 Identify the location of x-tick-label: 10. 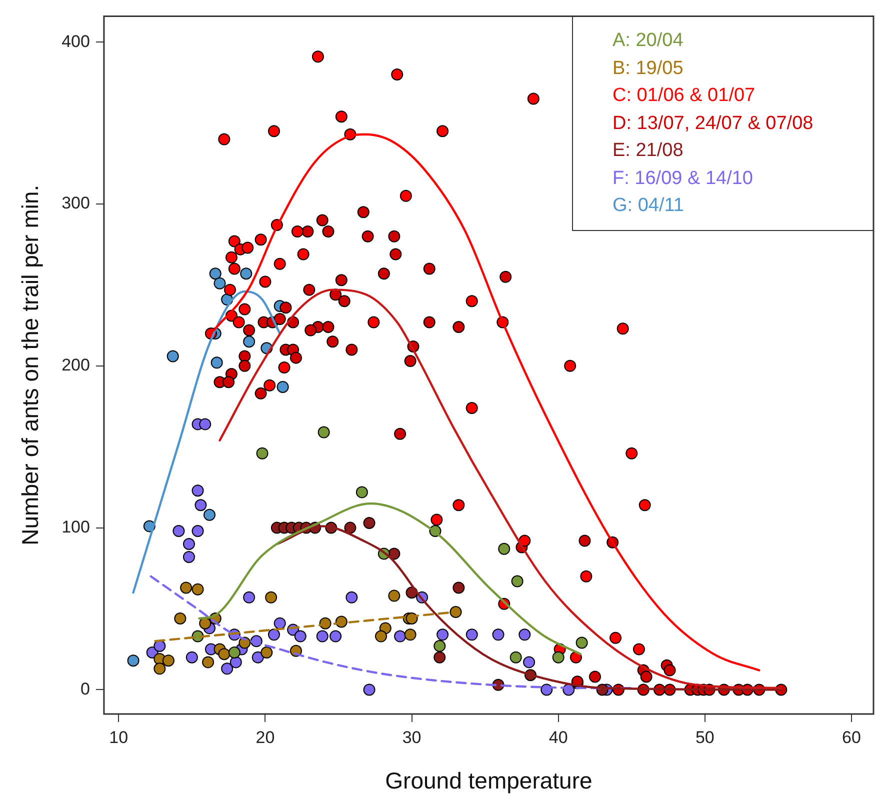
(118, 737).